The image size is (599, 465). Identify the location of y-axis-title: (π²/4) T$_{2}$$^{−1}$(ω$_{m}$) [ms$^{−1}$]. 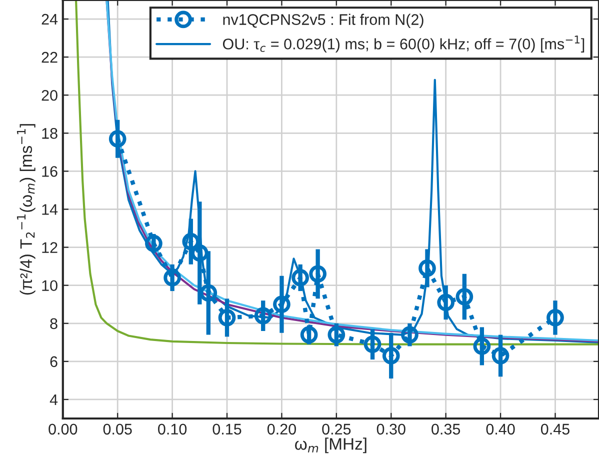
(26, 209).